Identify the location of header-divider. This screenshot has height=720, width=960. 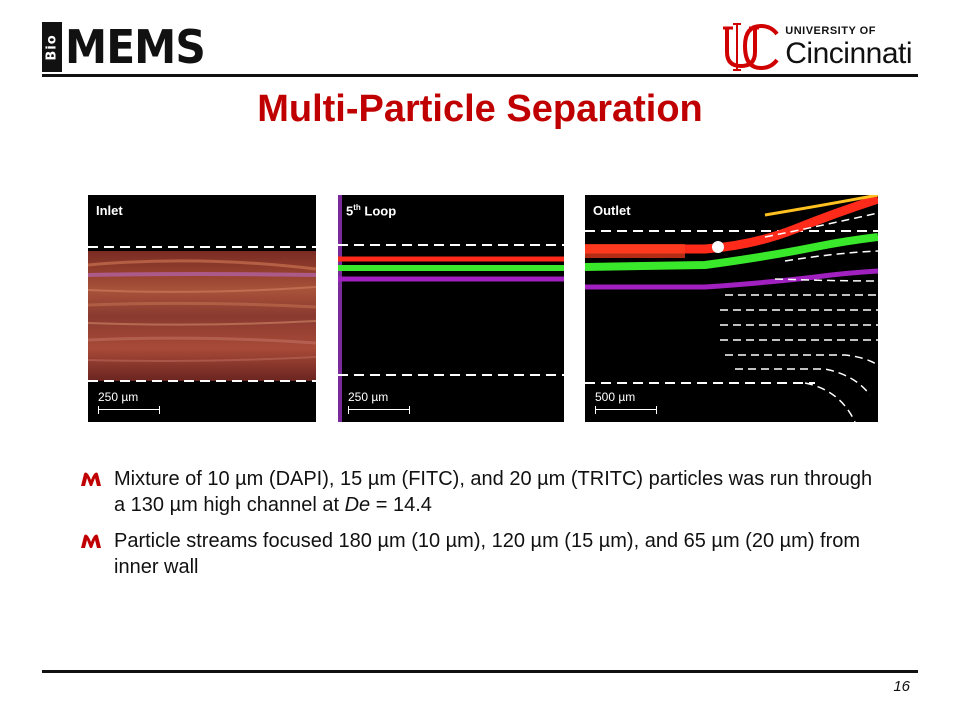
(480, 75).